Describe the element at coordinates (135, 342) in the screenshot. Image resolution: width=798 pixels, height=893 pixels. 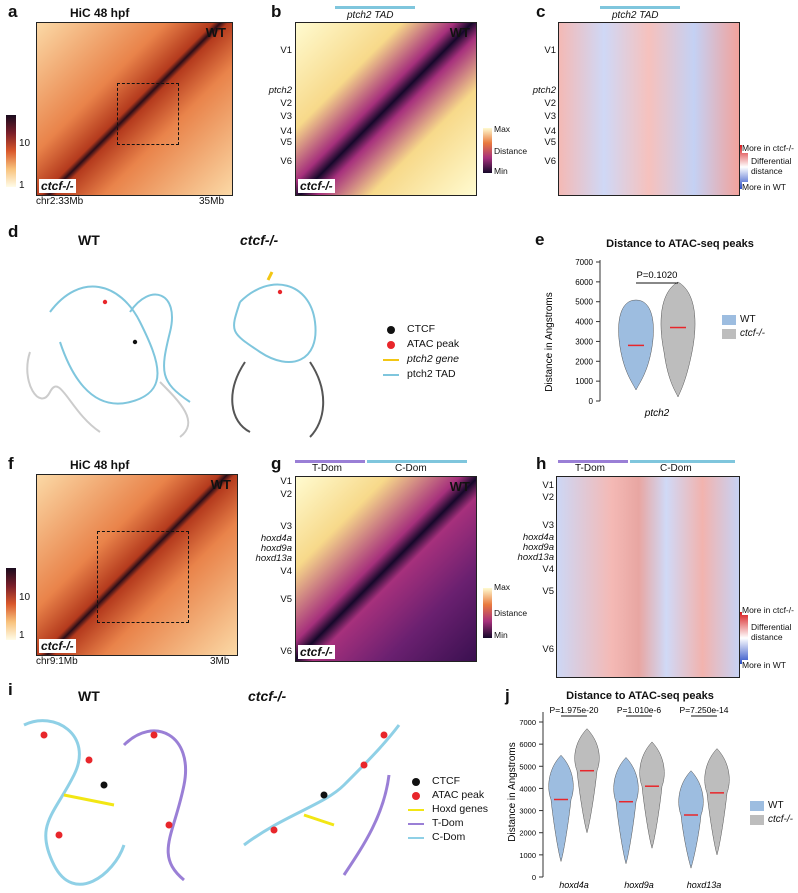
I see `ctcf-dot` at that location.